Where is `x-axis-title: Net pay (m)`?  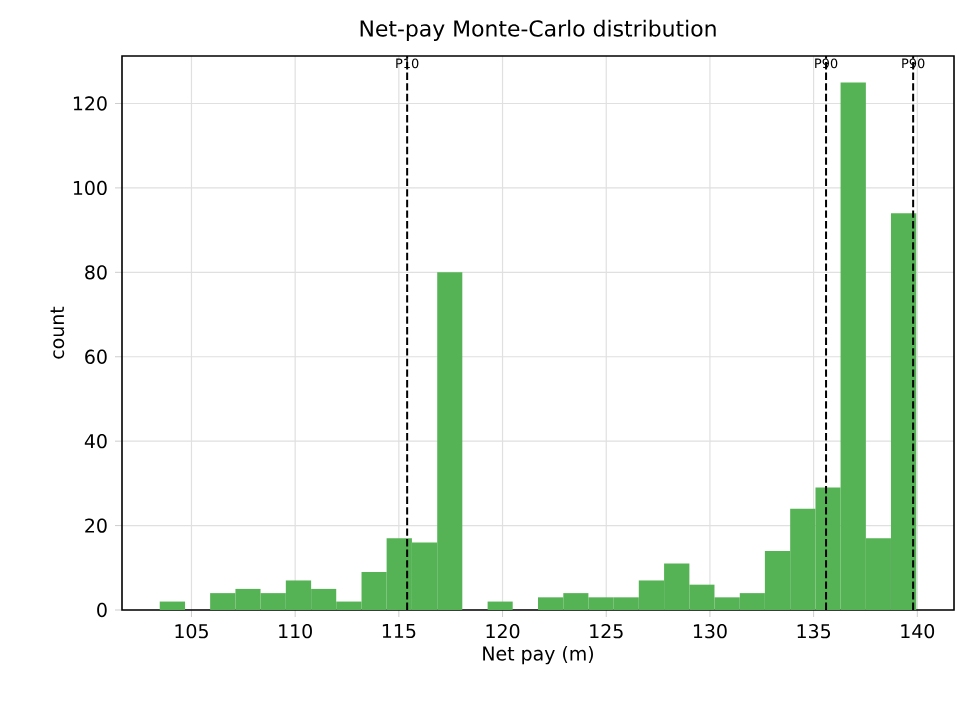
x-axis-title: Net pay (m) is located at coordinates (538, 655).